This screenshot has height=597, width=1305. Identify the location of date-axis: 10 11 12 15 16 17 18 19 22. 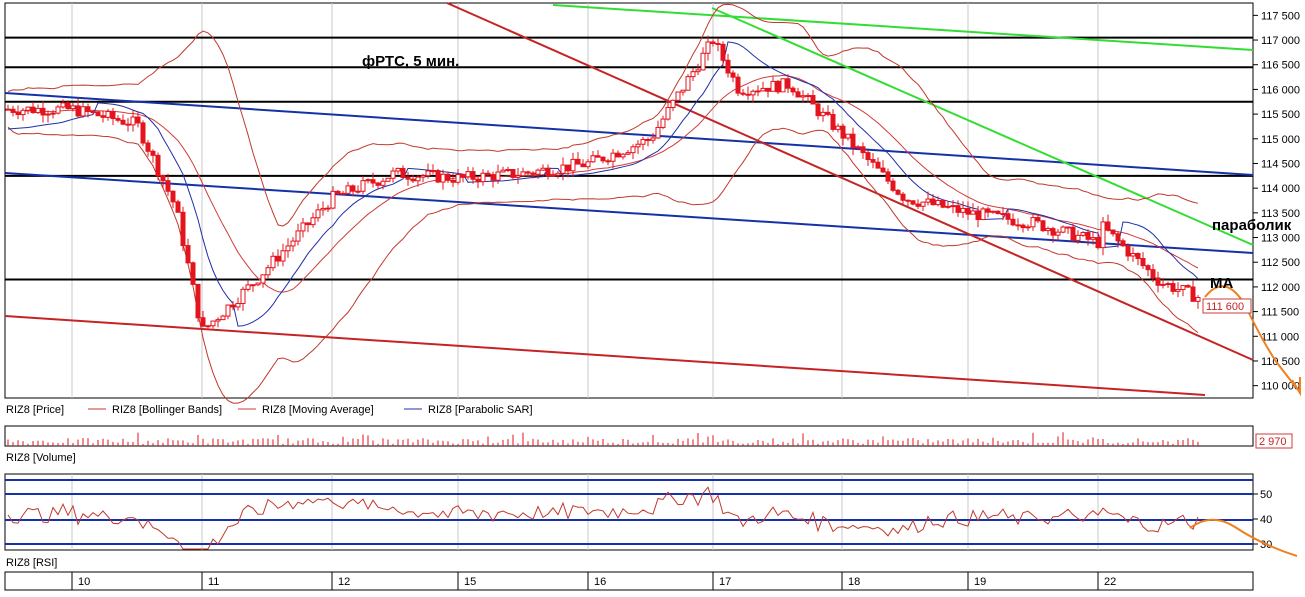
(629, 581).